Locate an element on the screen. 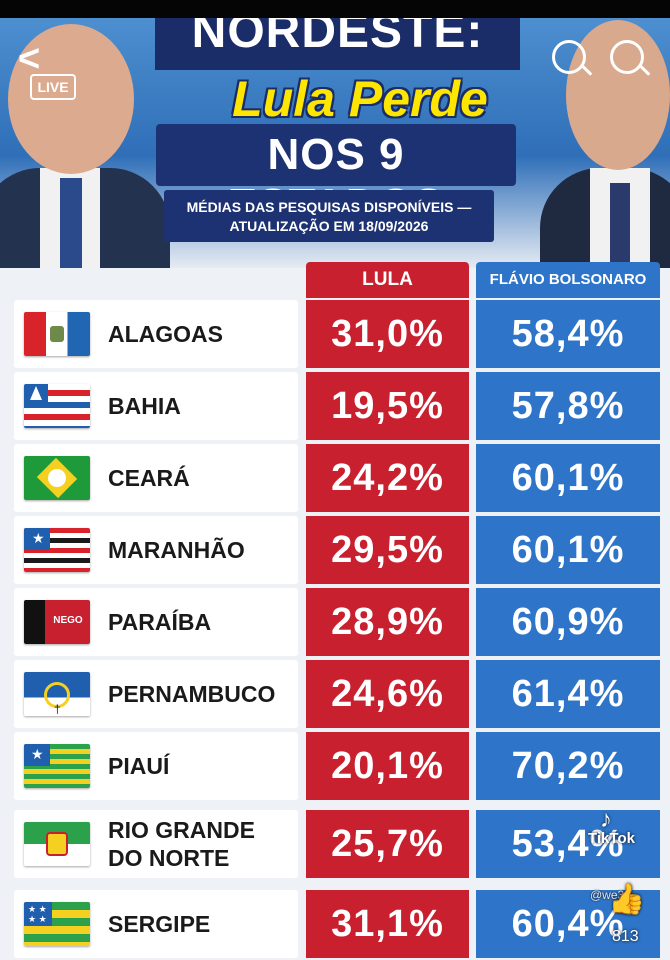 The image size is (670, 960). state-cell: CEARÁ is located at coordinates (156, 478).